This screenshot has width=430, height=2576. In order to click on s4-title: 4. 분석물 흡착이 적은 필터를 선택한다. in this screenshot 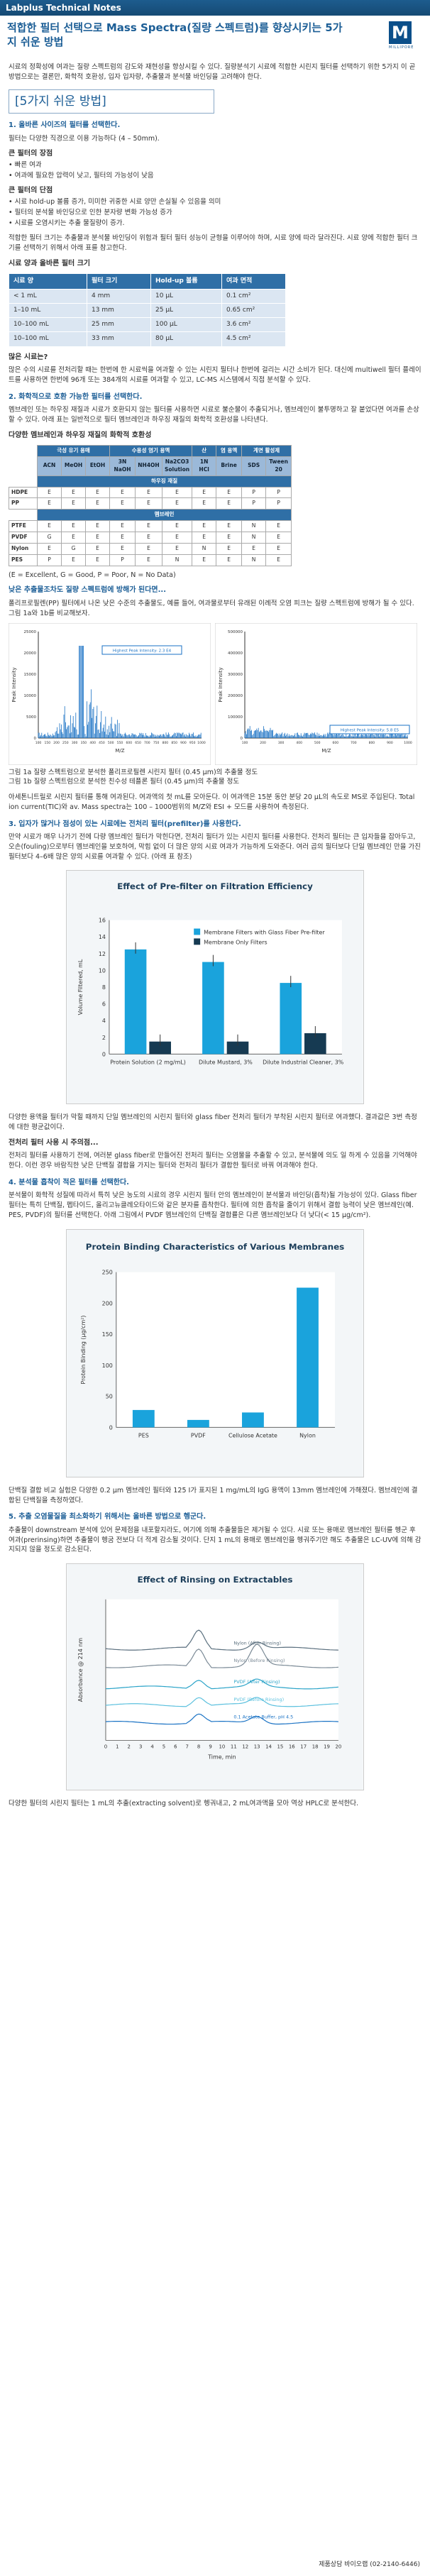, I will do `click(69, 1182)`.